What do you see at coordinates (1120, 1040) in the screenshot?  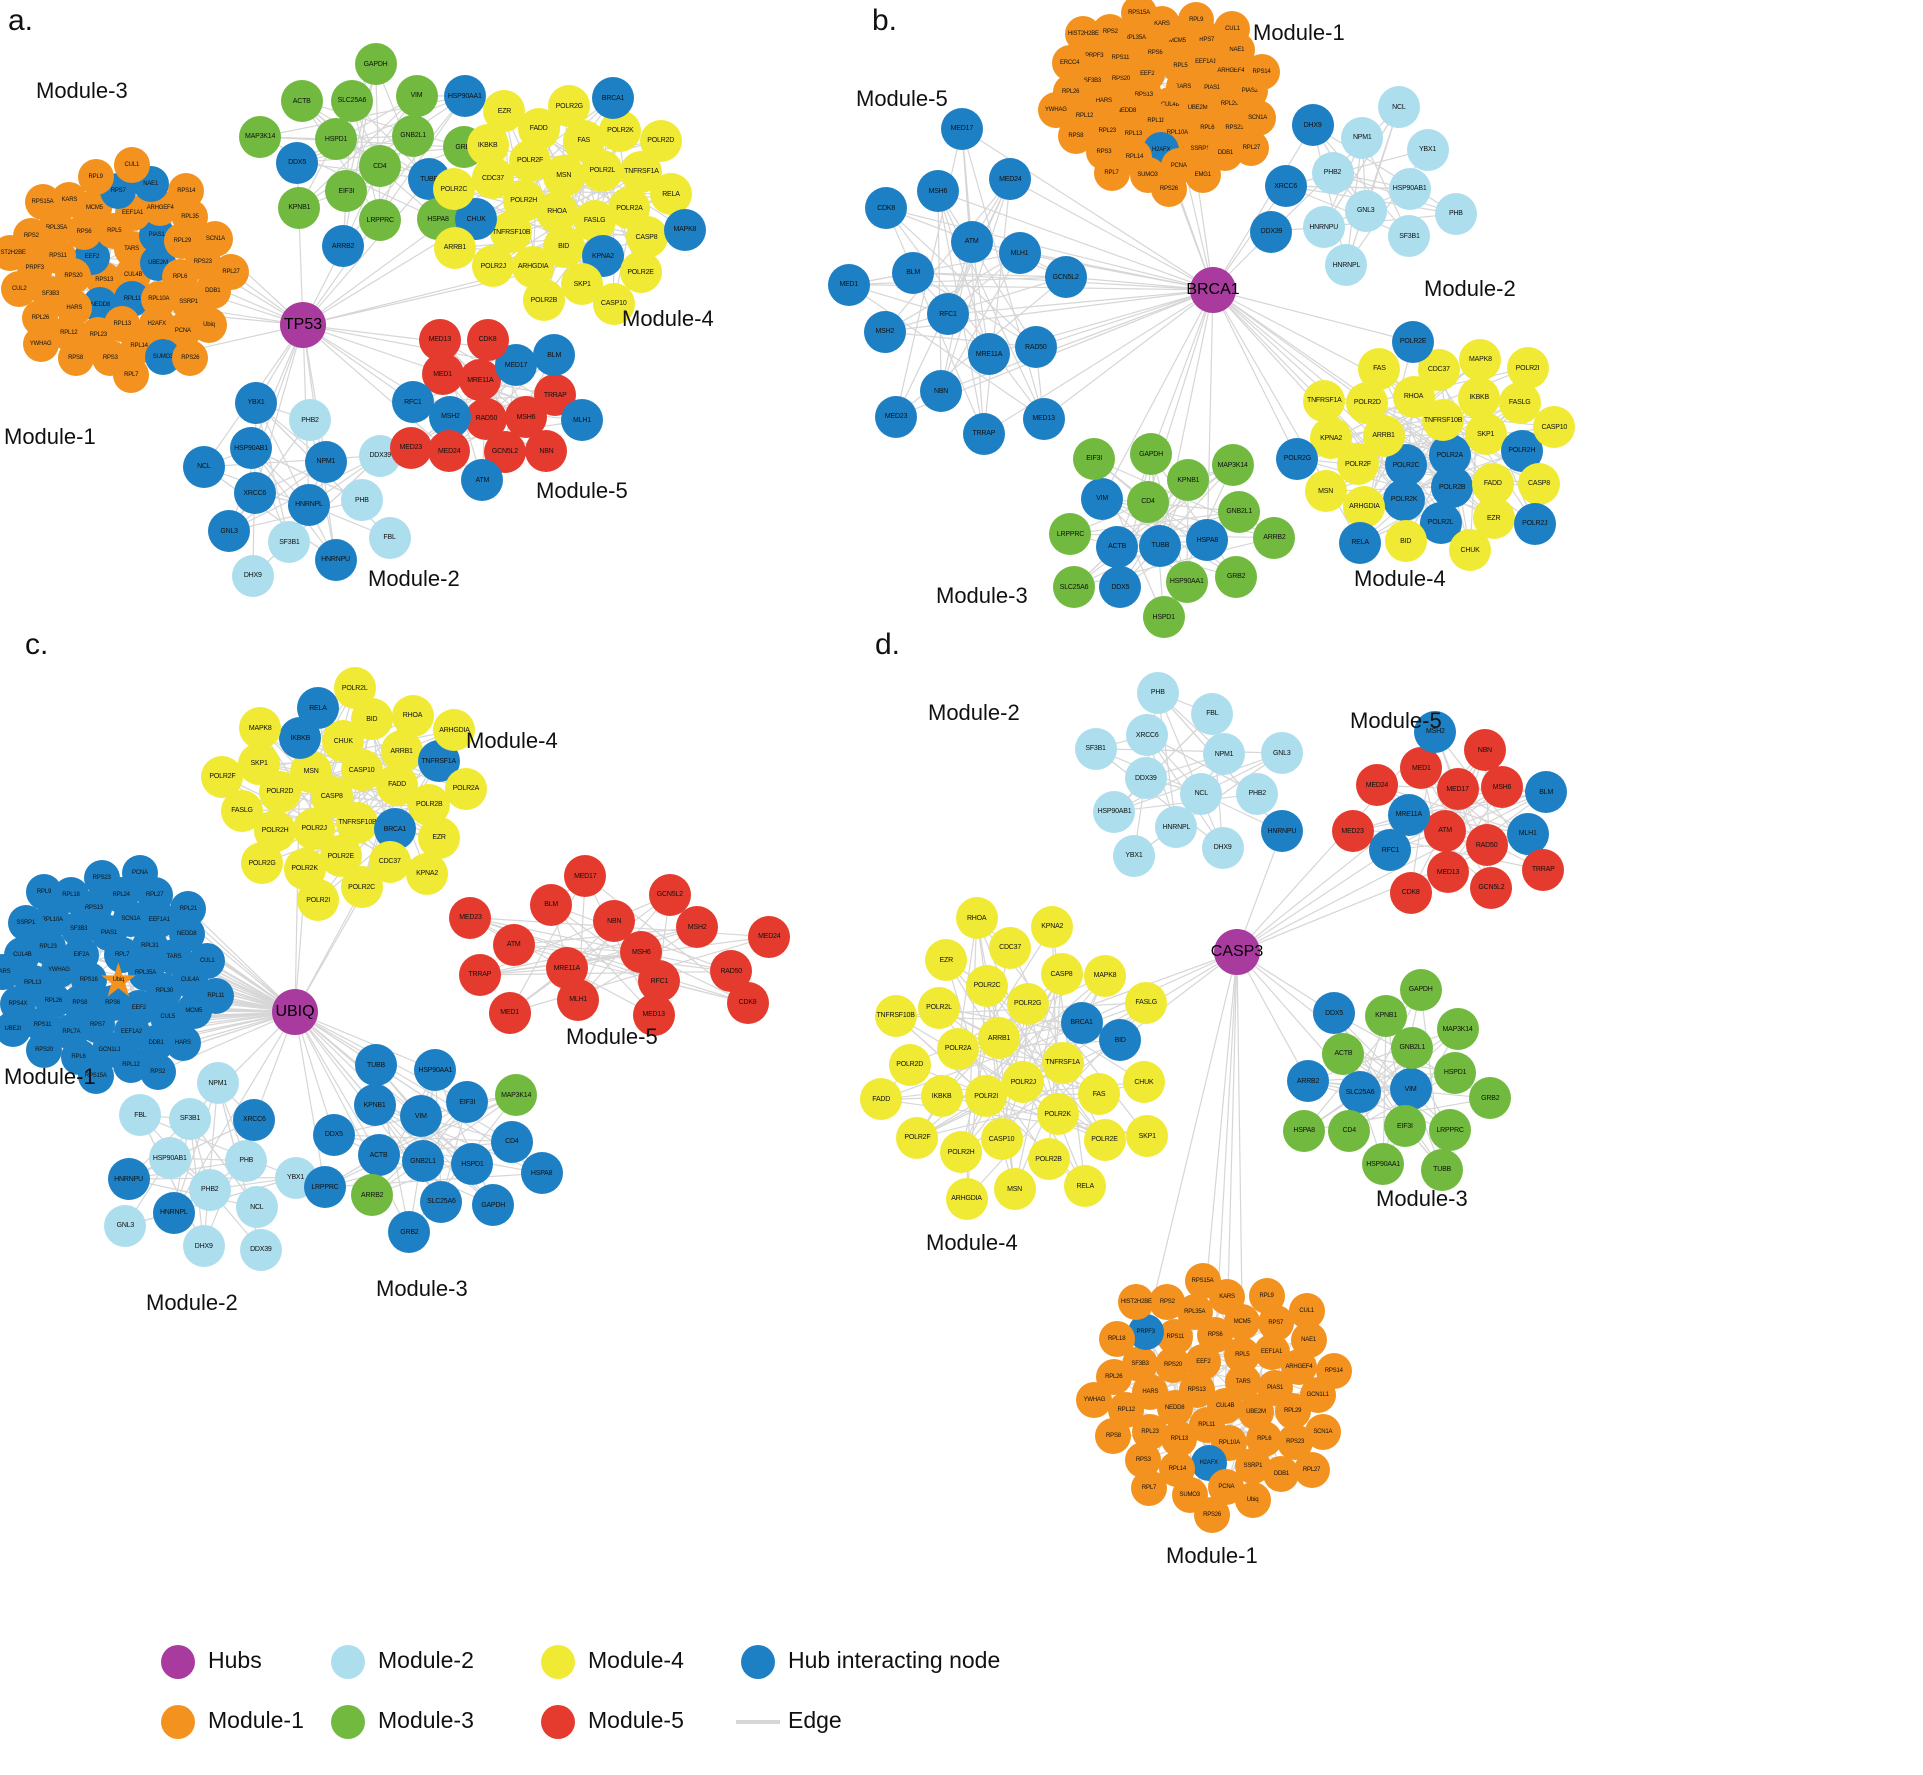 I see `hub-interacting-node: BID` at bounding box center [1120, 1040].